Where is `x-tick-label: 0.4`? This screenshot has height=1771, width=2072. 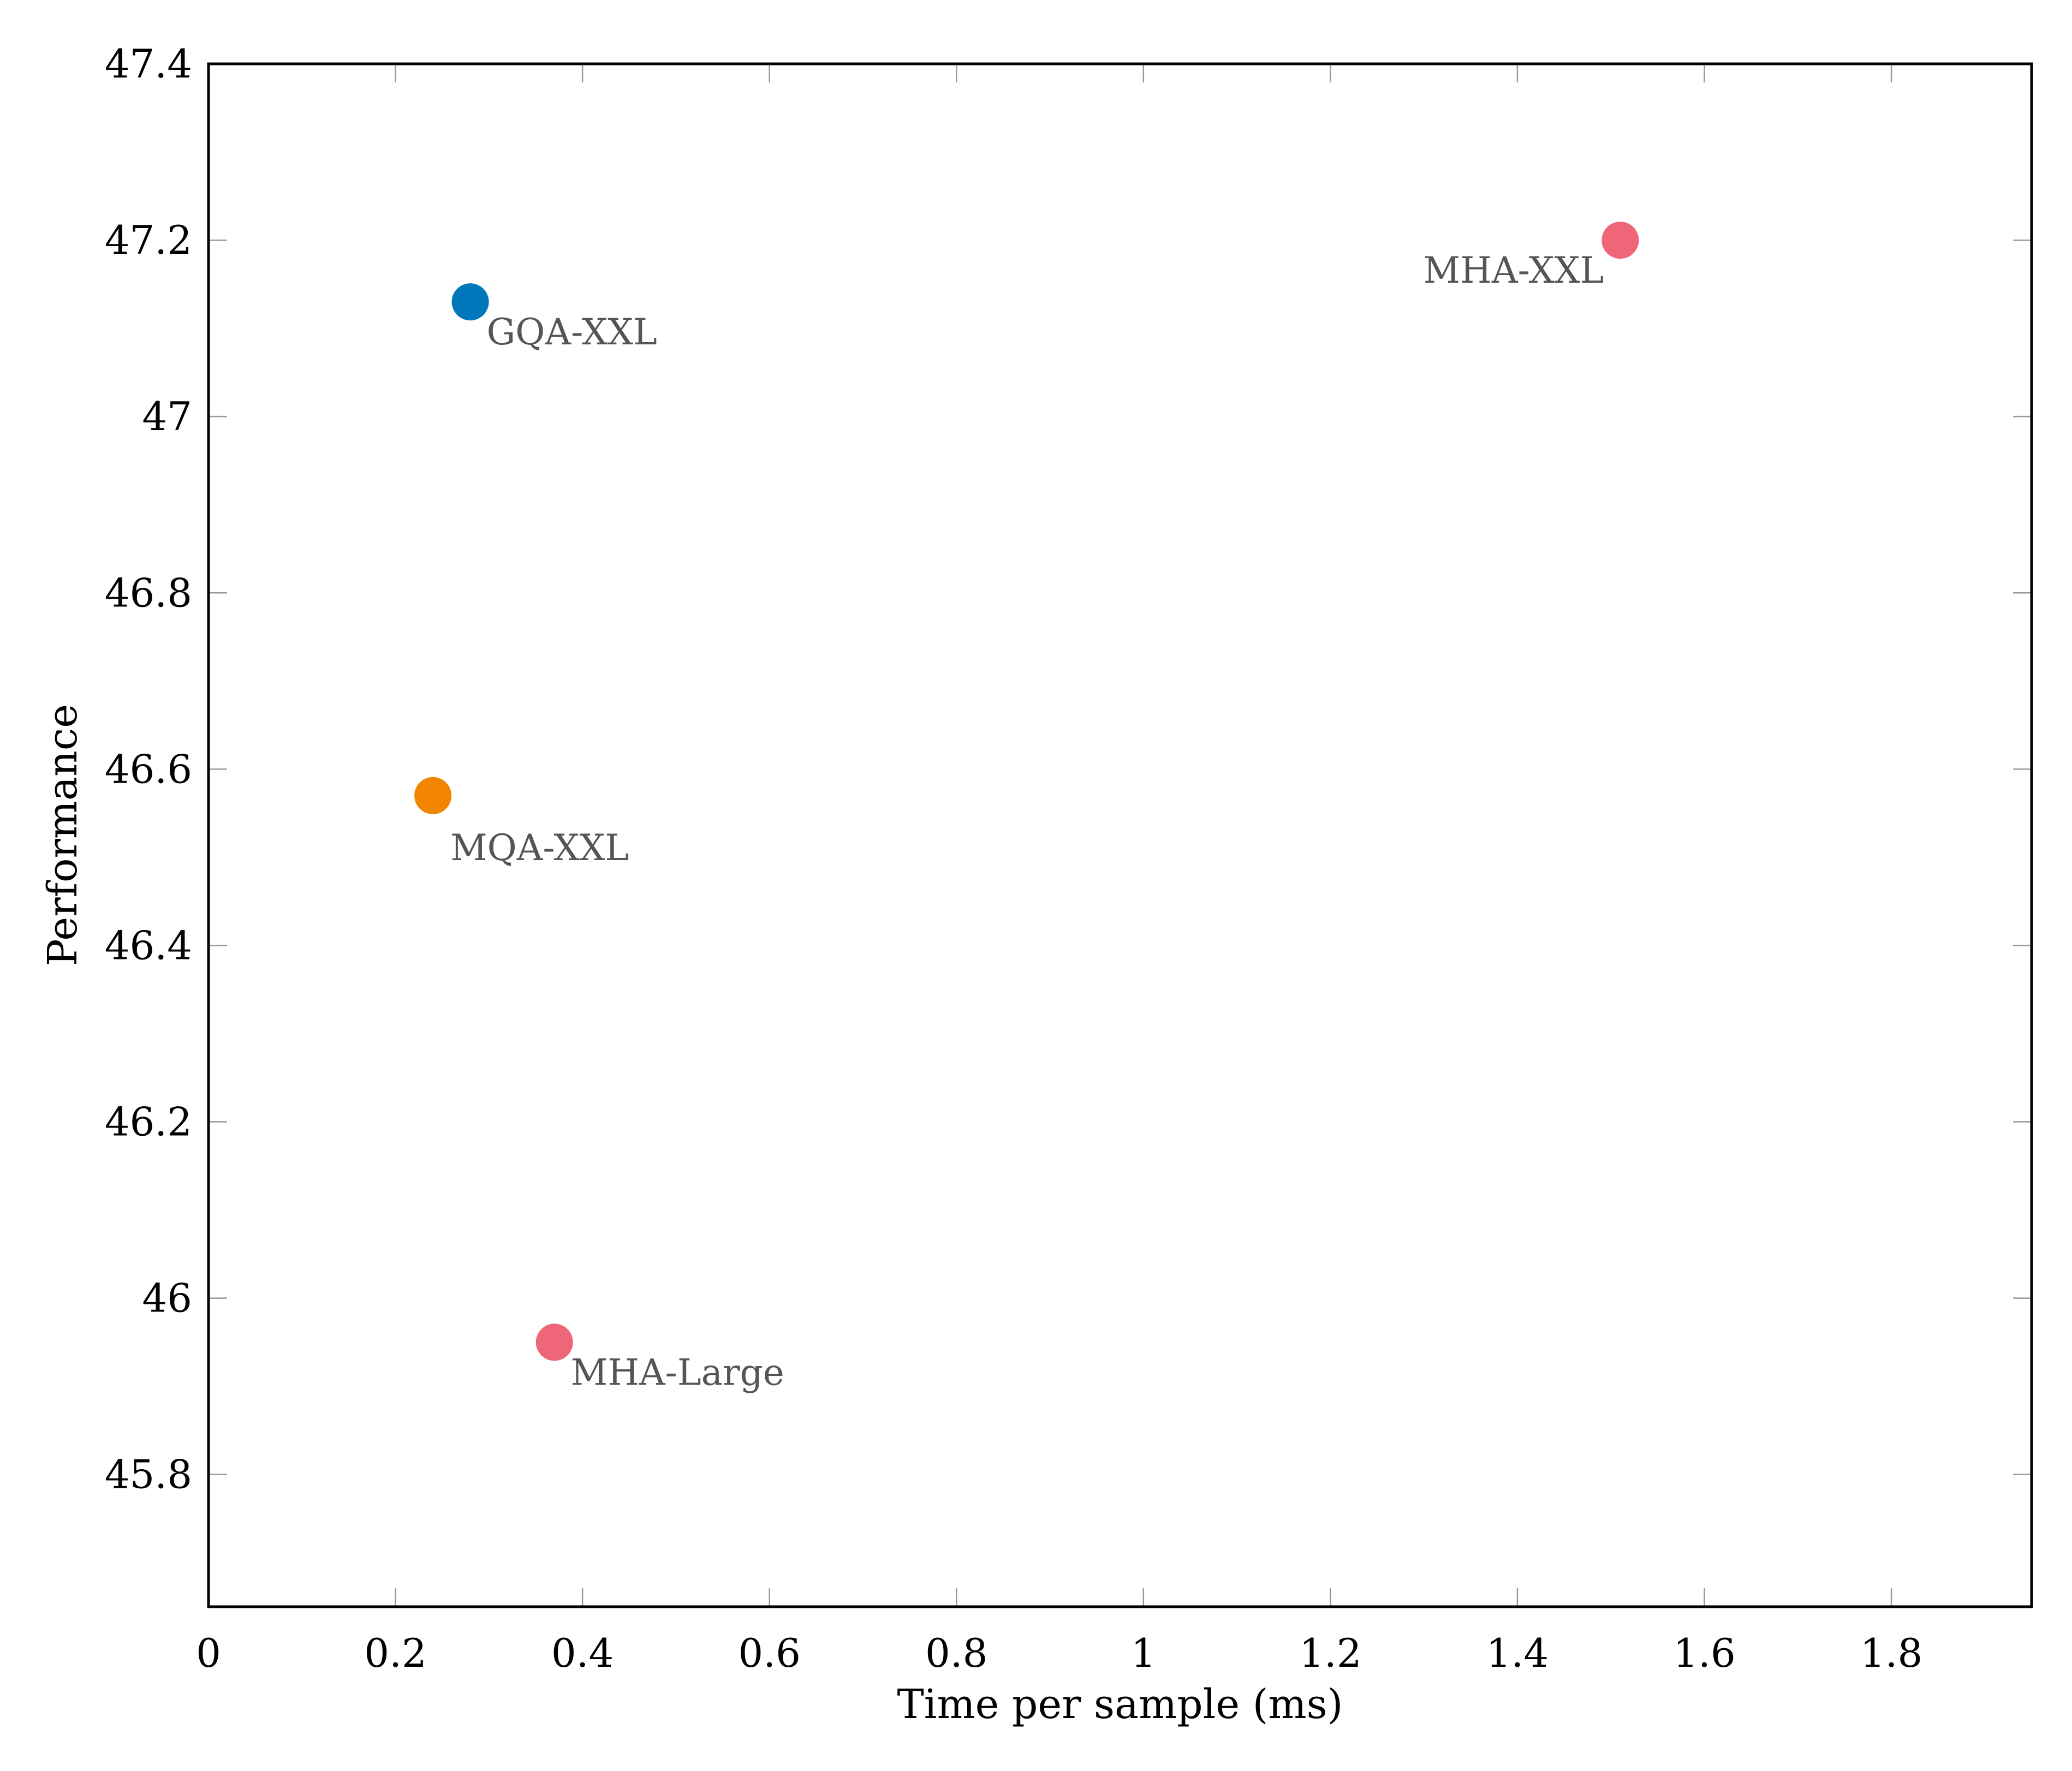 x-tick-label: 0.4 is located at coordinates (582, 1653).